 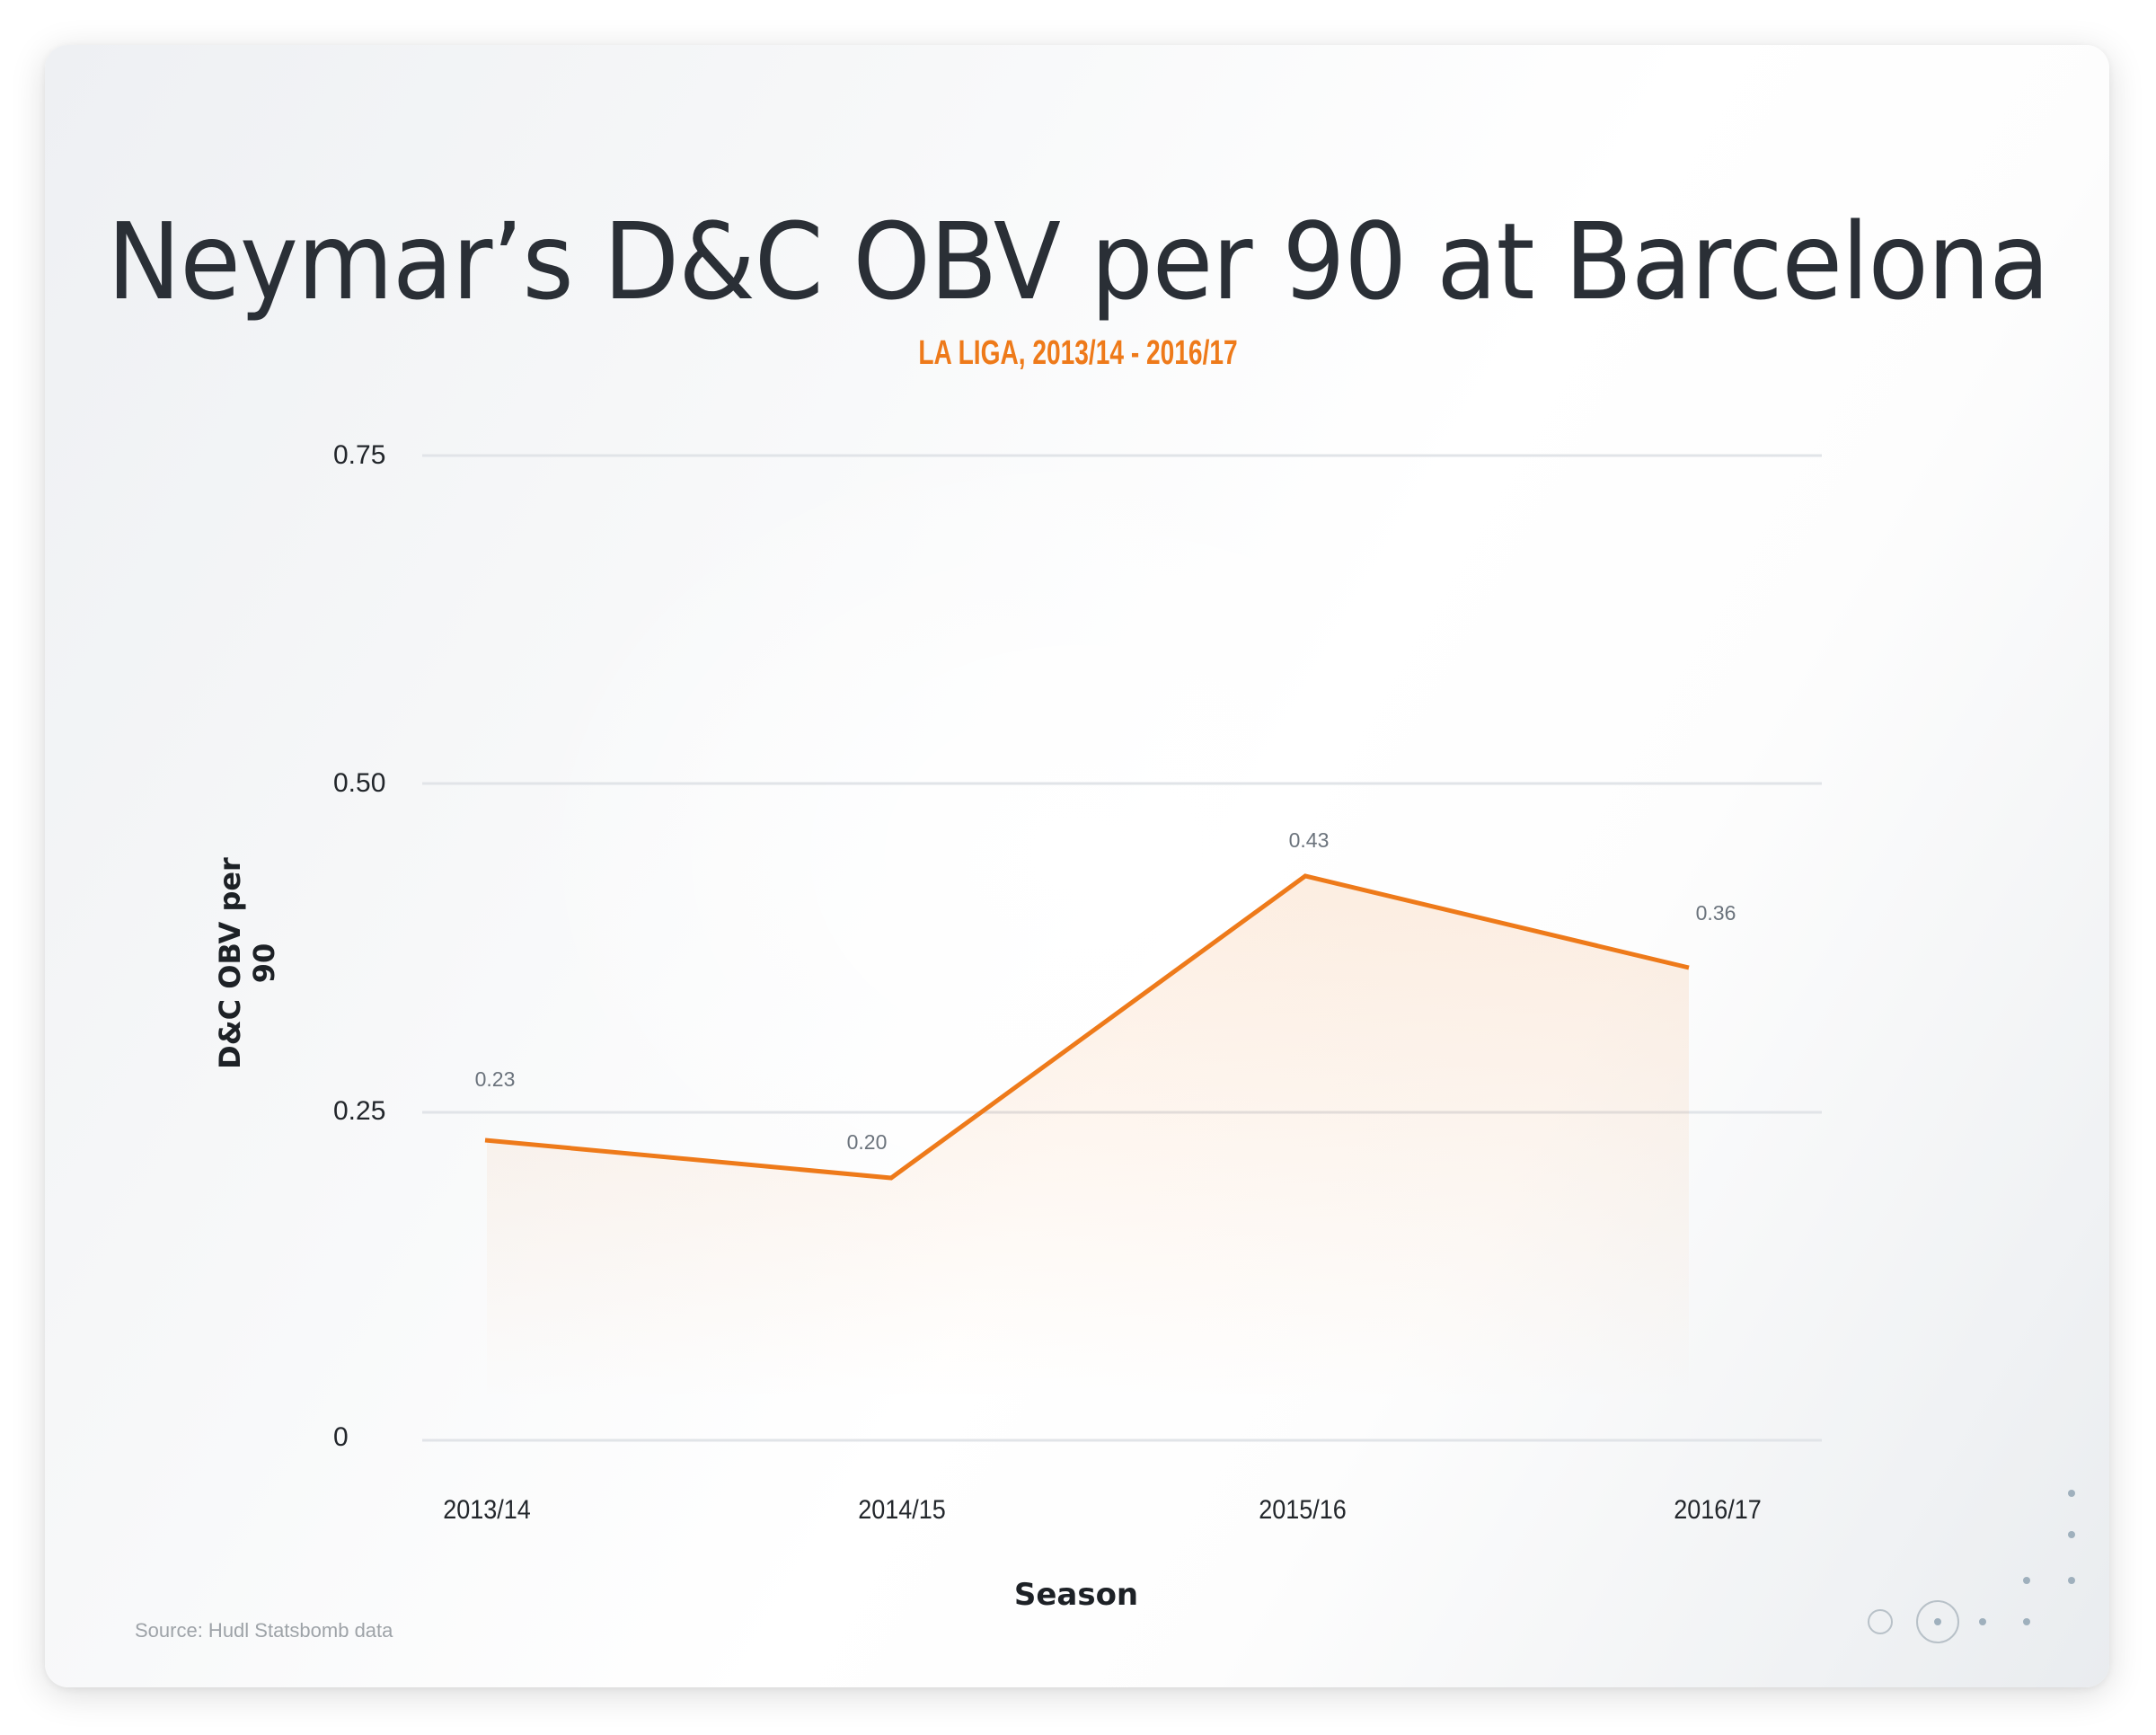 What do you see at coordinates (902, 1510) in the screenshot?
I see `x-tick-2014-15: 2014/15` at bounding box center [902, 1510].